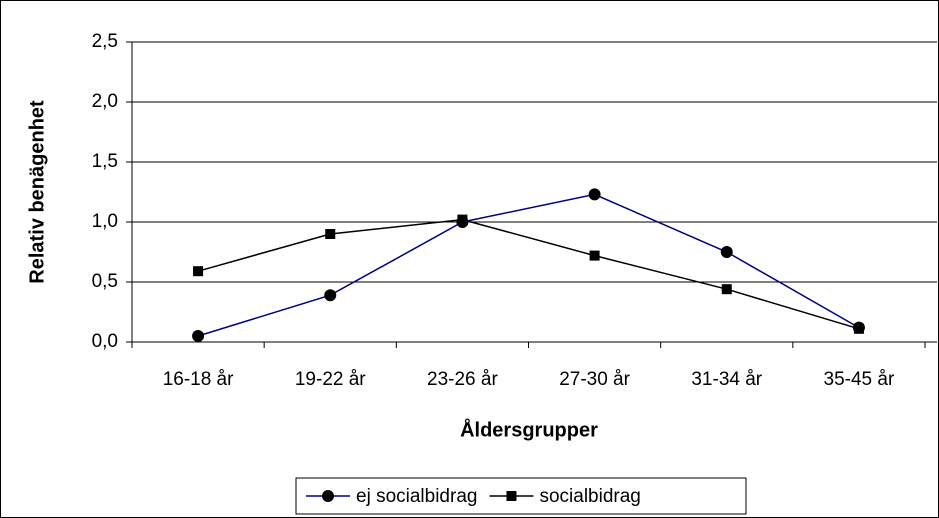  Describe the element at coordinates (330, 379) in the screenshot. I see `x-tick-label: 19-22 år` at that location.